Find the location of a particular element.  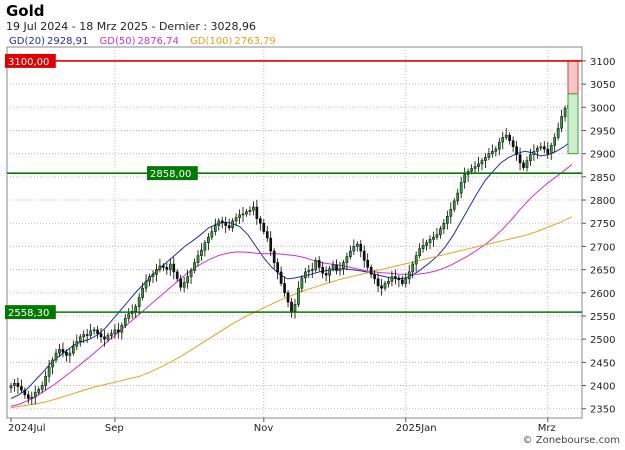

y-tick-label: 2850 is located at coordinates (602, 178).